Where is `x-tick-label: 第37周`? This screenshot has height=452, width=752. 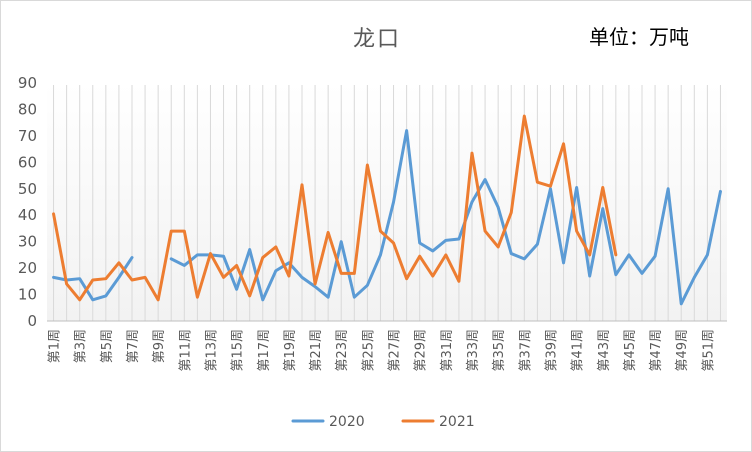
x-tick-label: 第37周 is located at coordinates (525, 350).